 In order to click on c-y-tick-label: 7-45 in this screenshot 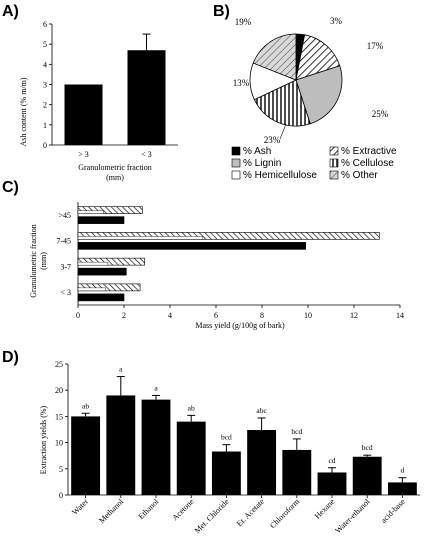, I will do `click(63, 241)`.